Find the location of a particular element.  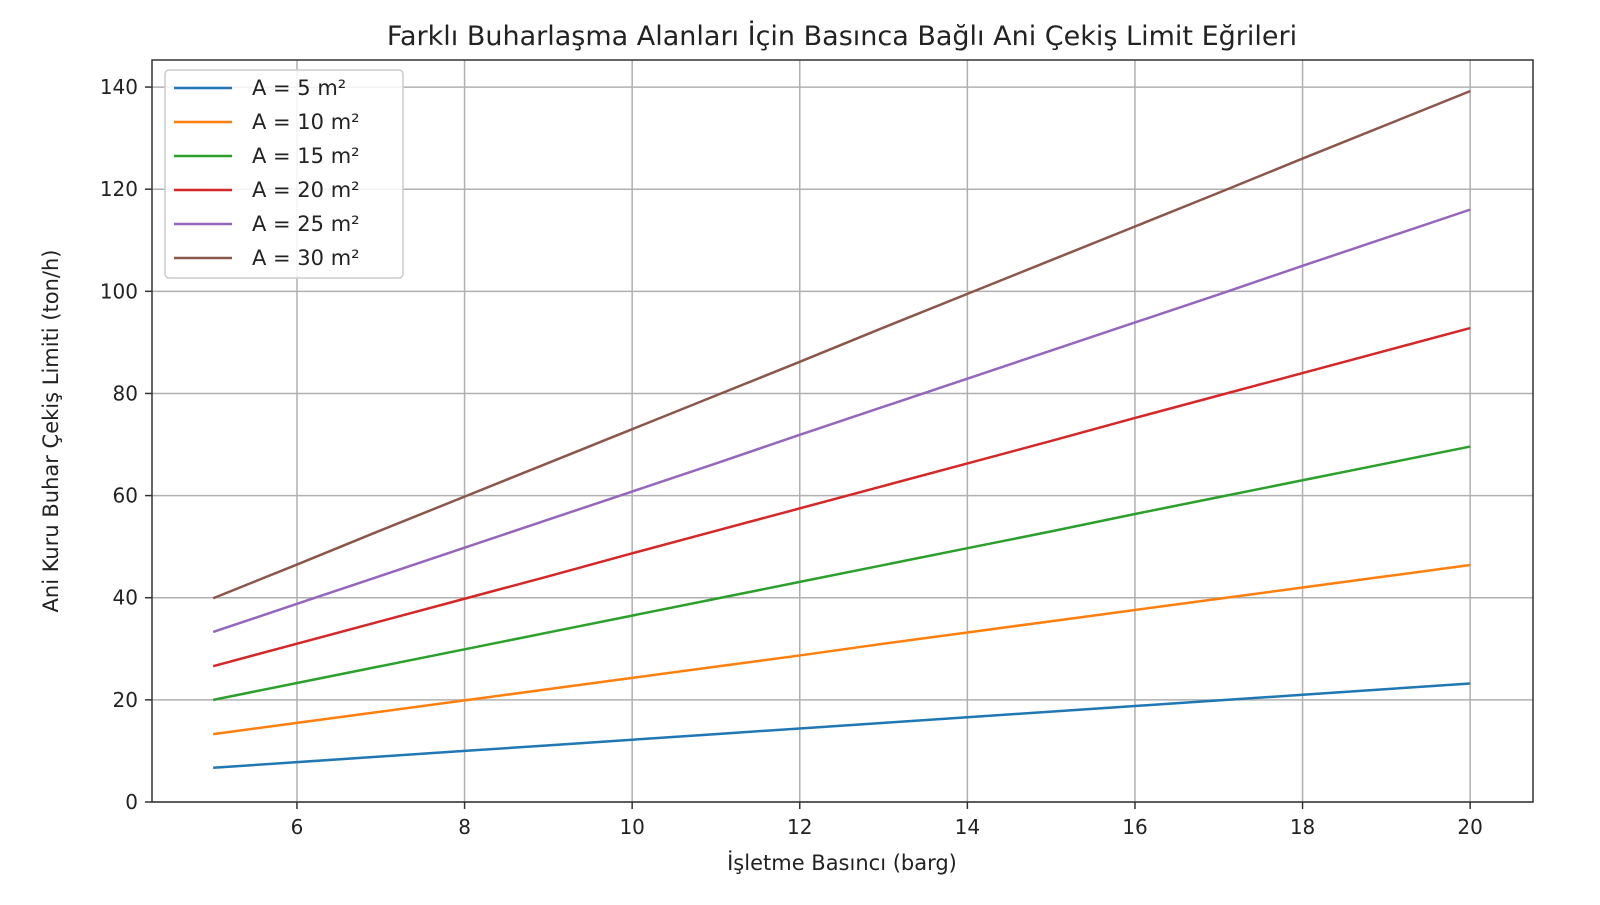

y-tick-label: 80 is located at coordinates (125, 393).